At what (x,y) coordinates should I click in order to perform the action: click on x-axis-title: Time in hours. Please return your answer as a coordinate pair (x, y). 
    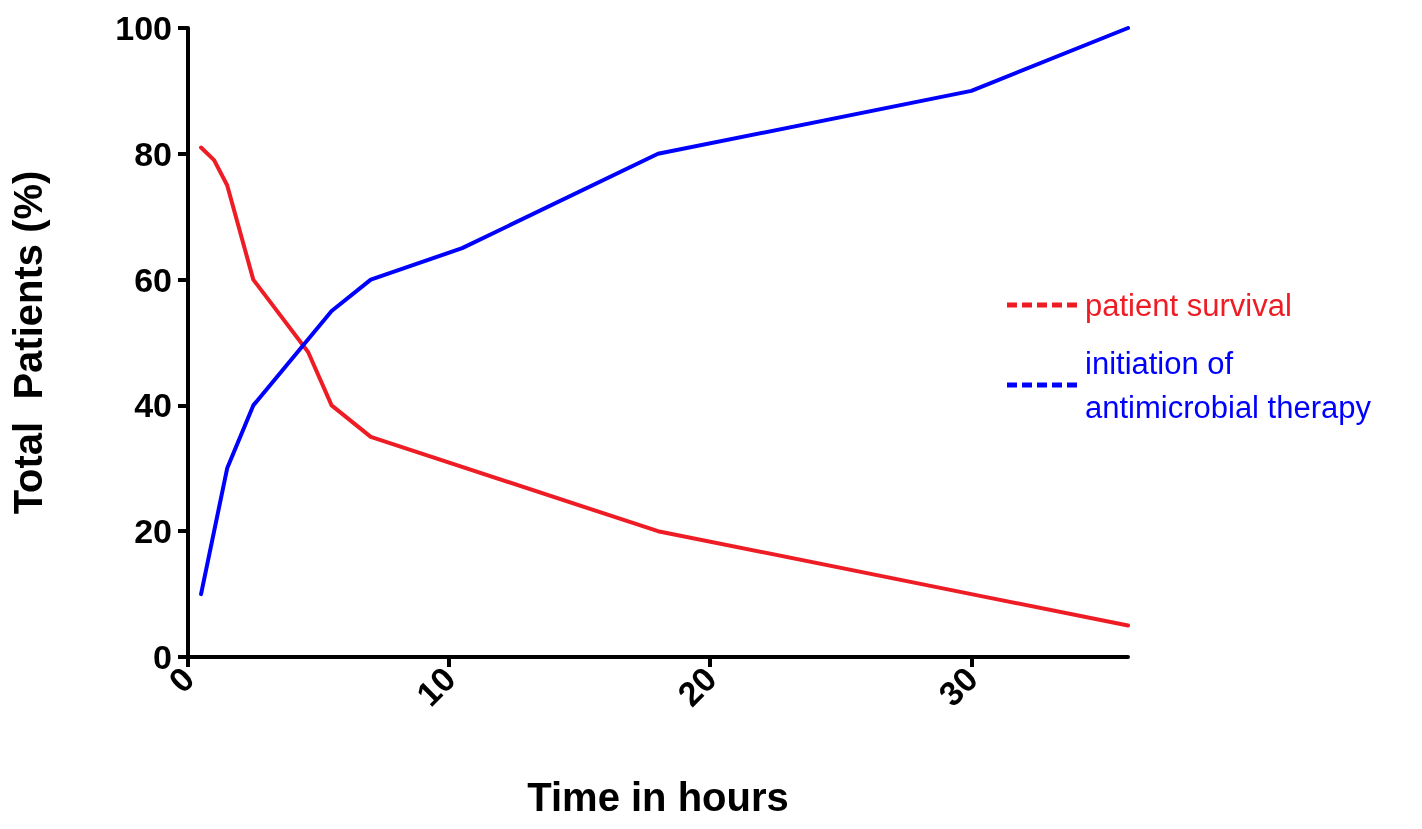
    Looking at the image, I should click on (658, 797).